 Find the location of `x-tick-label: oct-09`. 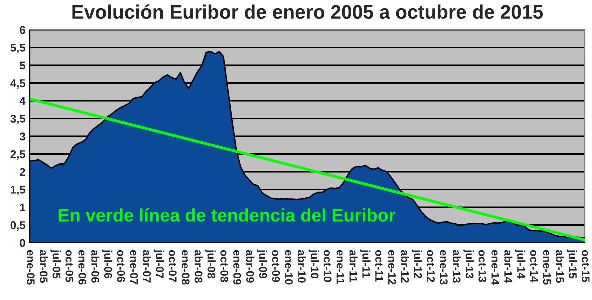

x-tick-label: oct-09 is located at coordinates (276, 266).